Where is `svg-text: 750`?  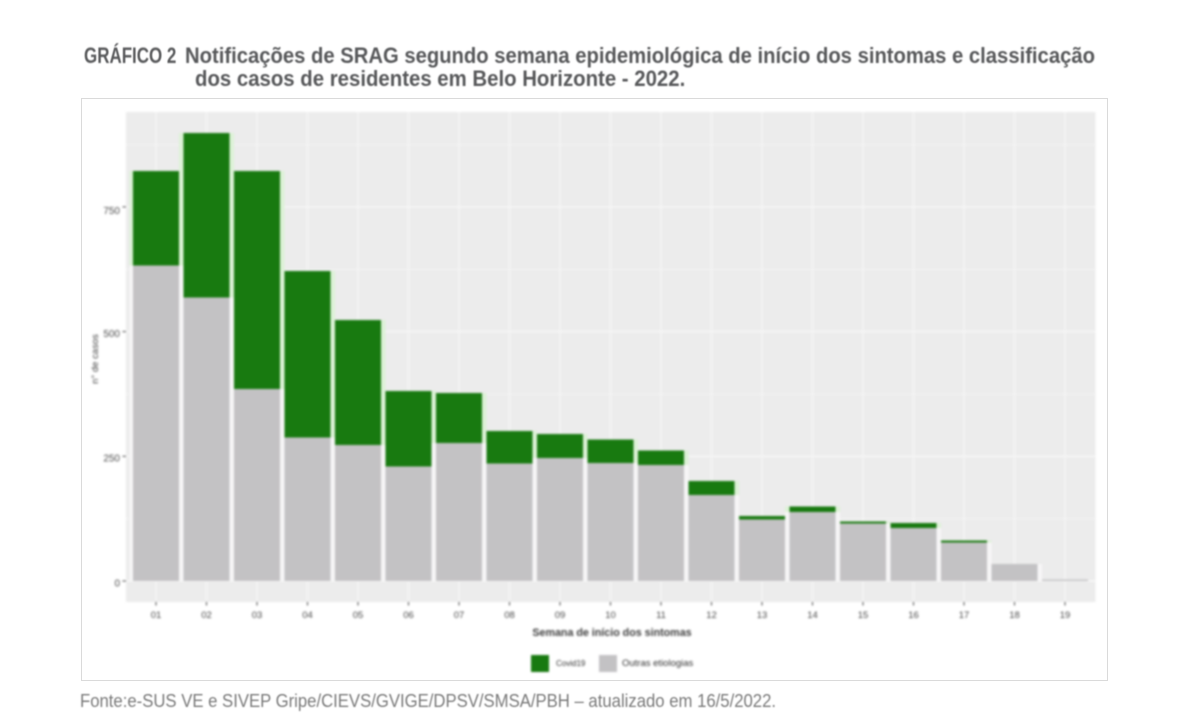
svg-text: 750 is located at coordinates (111, 211).